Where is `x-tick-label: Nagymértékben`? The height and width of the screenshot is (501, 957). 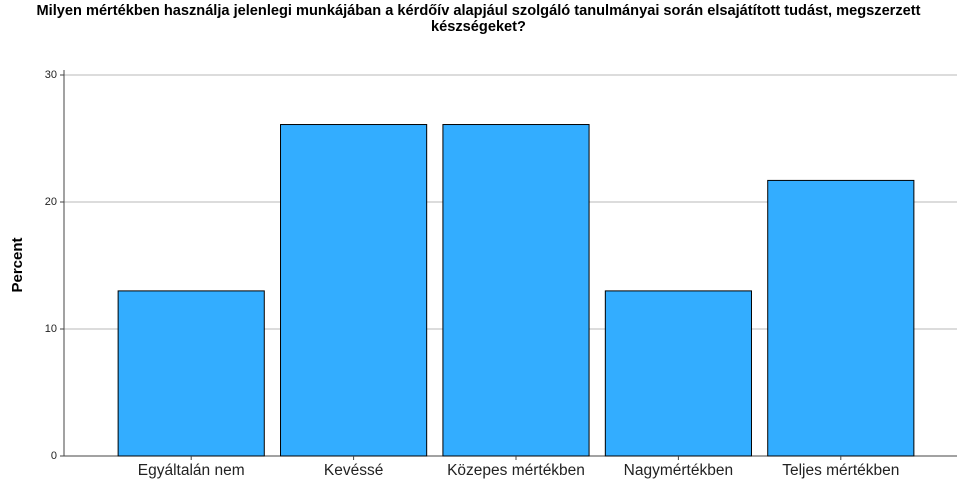
x-tick-label: Nagymértékben is located at coordinates (678, 470).